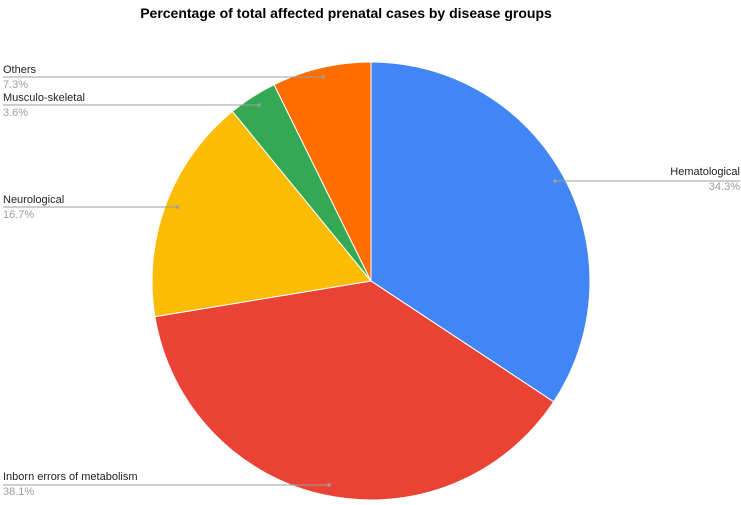  Describe the element at coordinates (261, 214) in the screenshot. I see `pie-slice-neurological` at that location.